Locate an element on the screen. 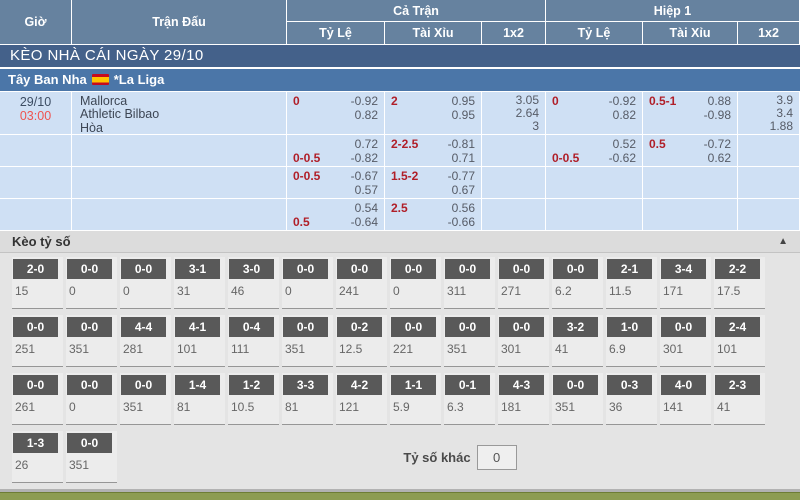 The image size is (800, 500). score-odds-cell: 3-1 31 is located at coordinates (199, 283).